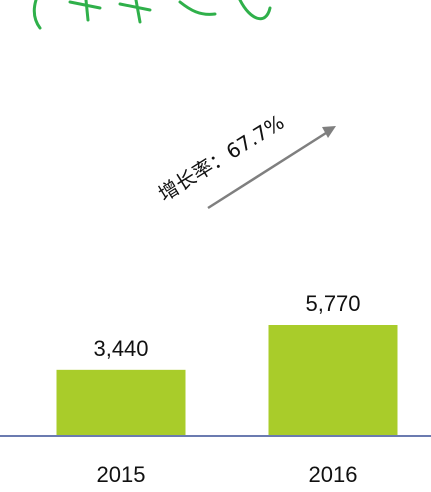 This screenshot has width=431, height=492. What do you see at coordinates (120, 348) in the screenshot?
I see `value-label-2015: 3,440` at bounding box center [120, 348].